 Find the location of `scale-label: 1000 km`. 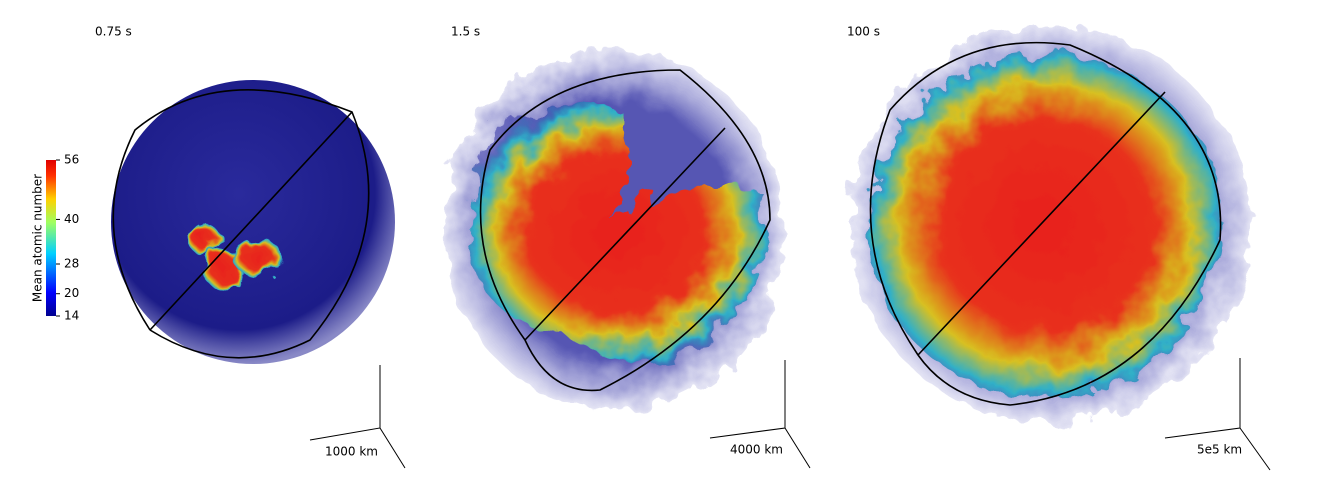

scale-label: 1000 km is located at coordinates (351, 452).